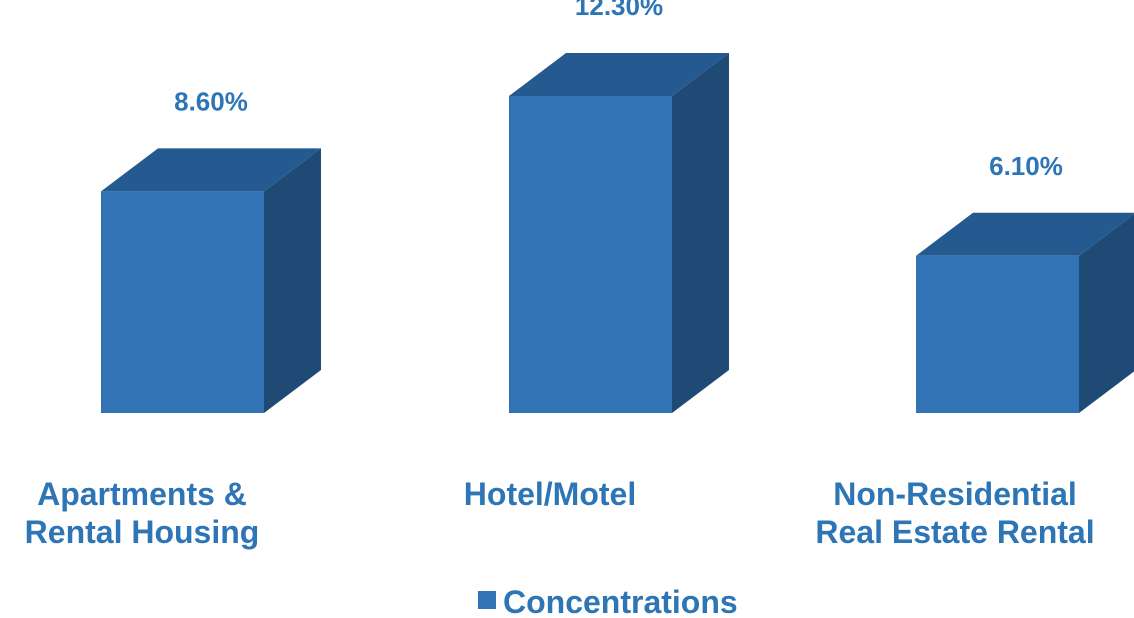 This screenshot has width=1134, height=618. I want to click on category-label: Apartments & Rental Housing, so click(142, 513).